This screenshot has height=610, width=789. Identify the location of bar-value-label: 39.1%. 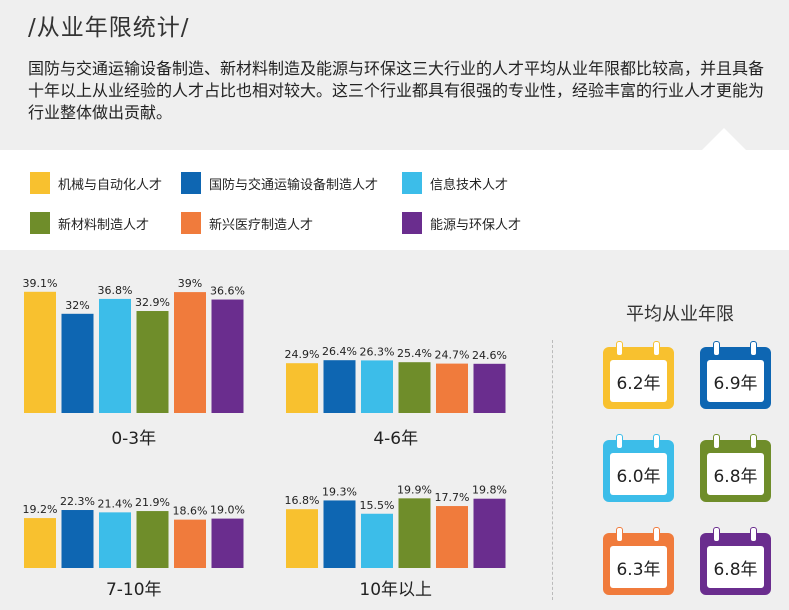
(40, 283).